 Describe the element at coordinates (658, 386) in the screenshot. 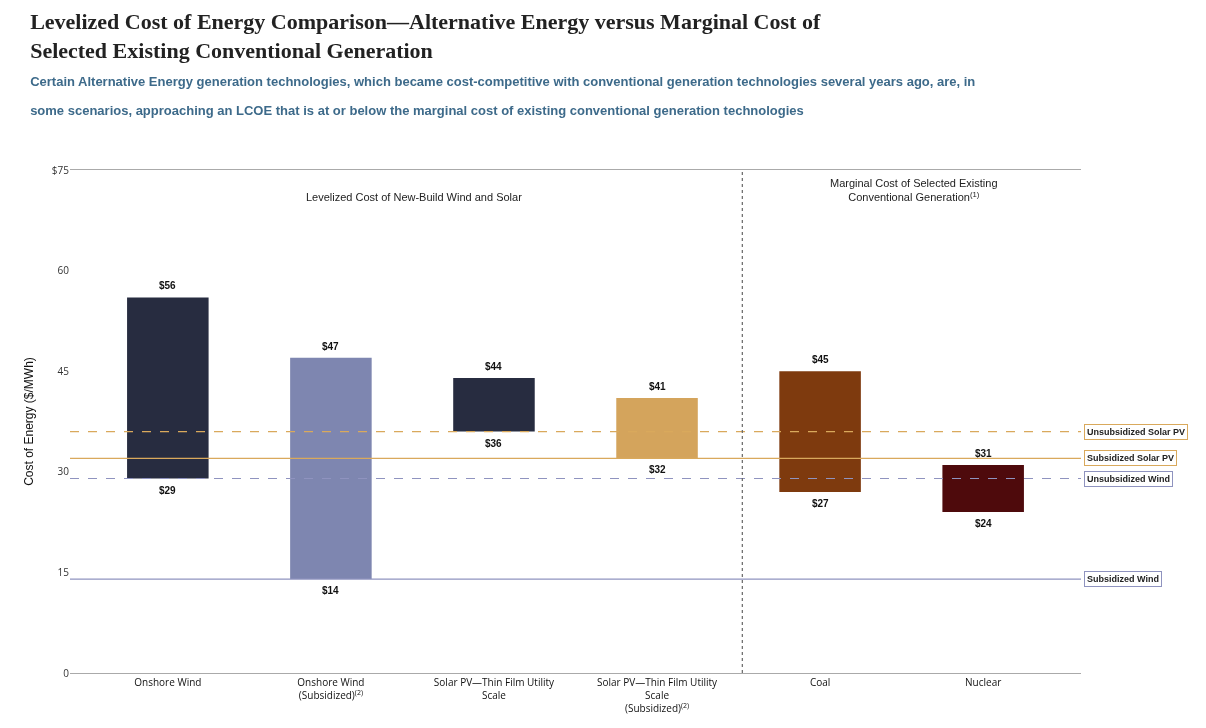

I see `annotation: $41` at that location.